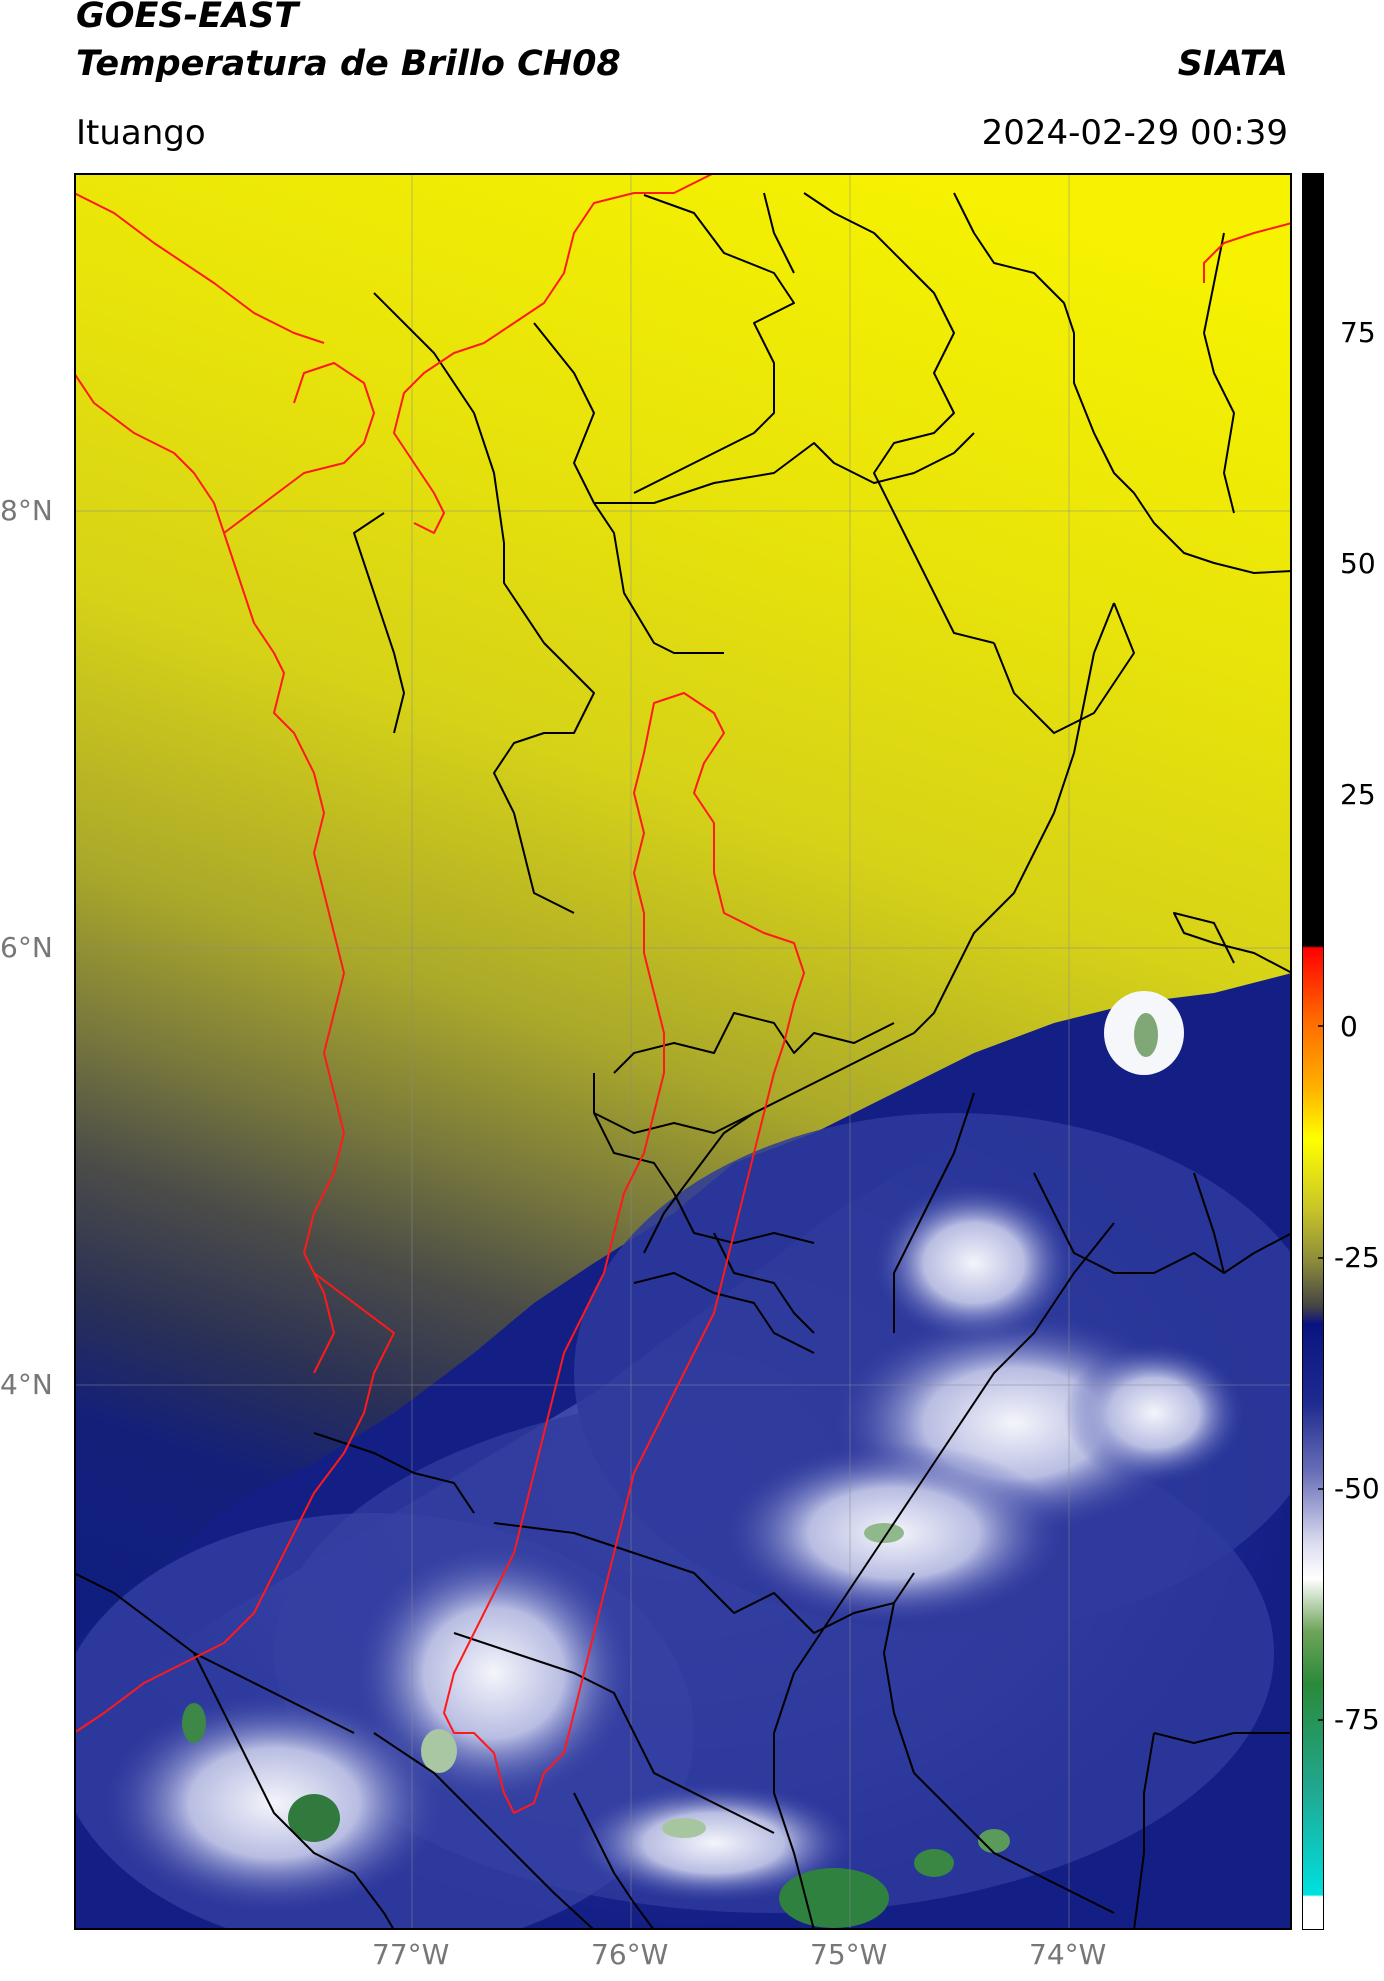  What do you see at coordinates (1358, 332) in the screenshot?
I see `colorbar-tick-75: 75` at bounding box center [1358, 332].